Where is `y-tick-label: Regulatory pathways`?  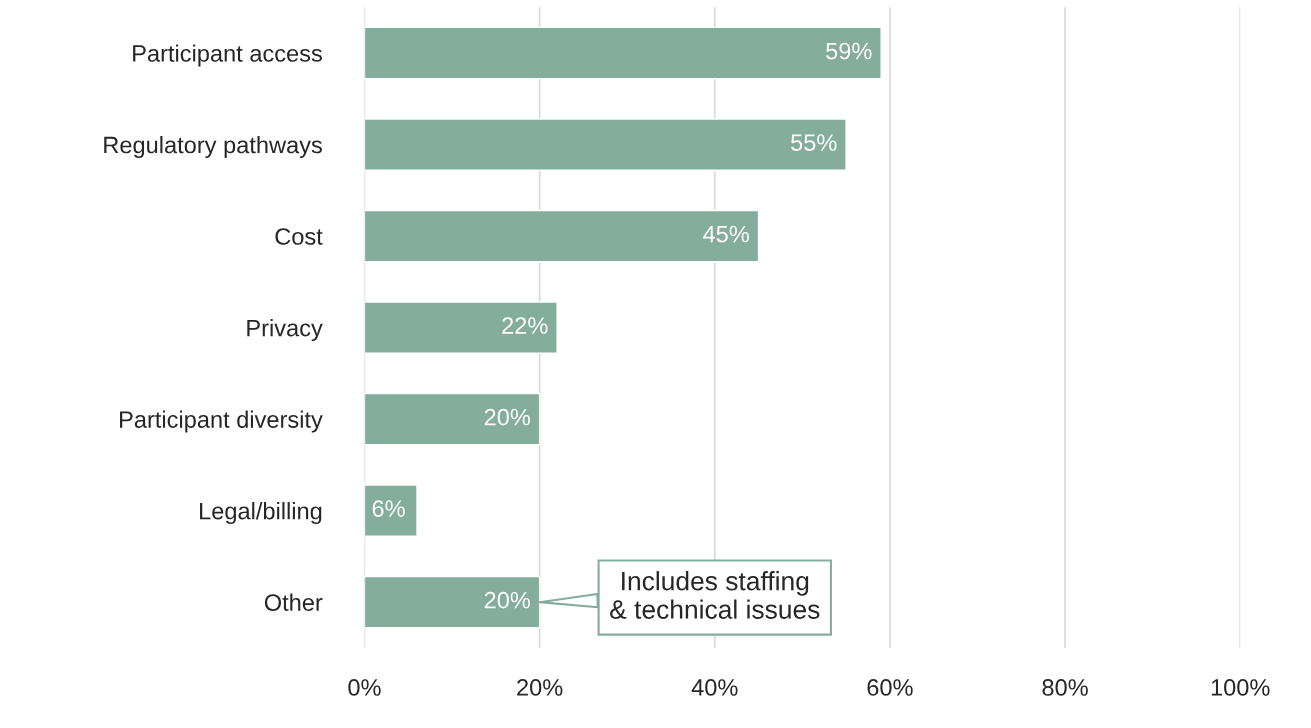
y-tick-label: Regulatory pathways is located at coordinates (213, 147).